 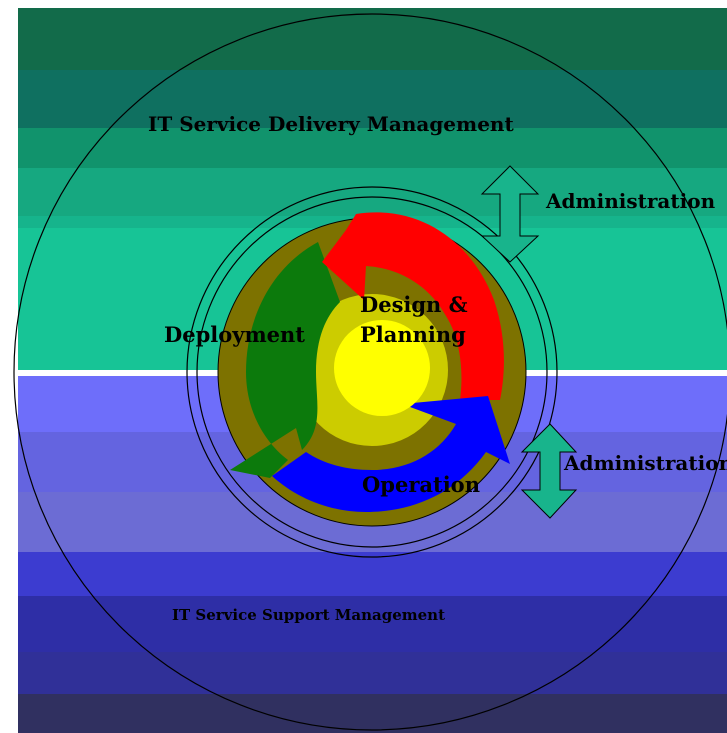 What do you see at coordinates (234, 334) in the screenshot?
I see `deployment-label: Deployment` at bounding box center [234, 334].